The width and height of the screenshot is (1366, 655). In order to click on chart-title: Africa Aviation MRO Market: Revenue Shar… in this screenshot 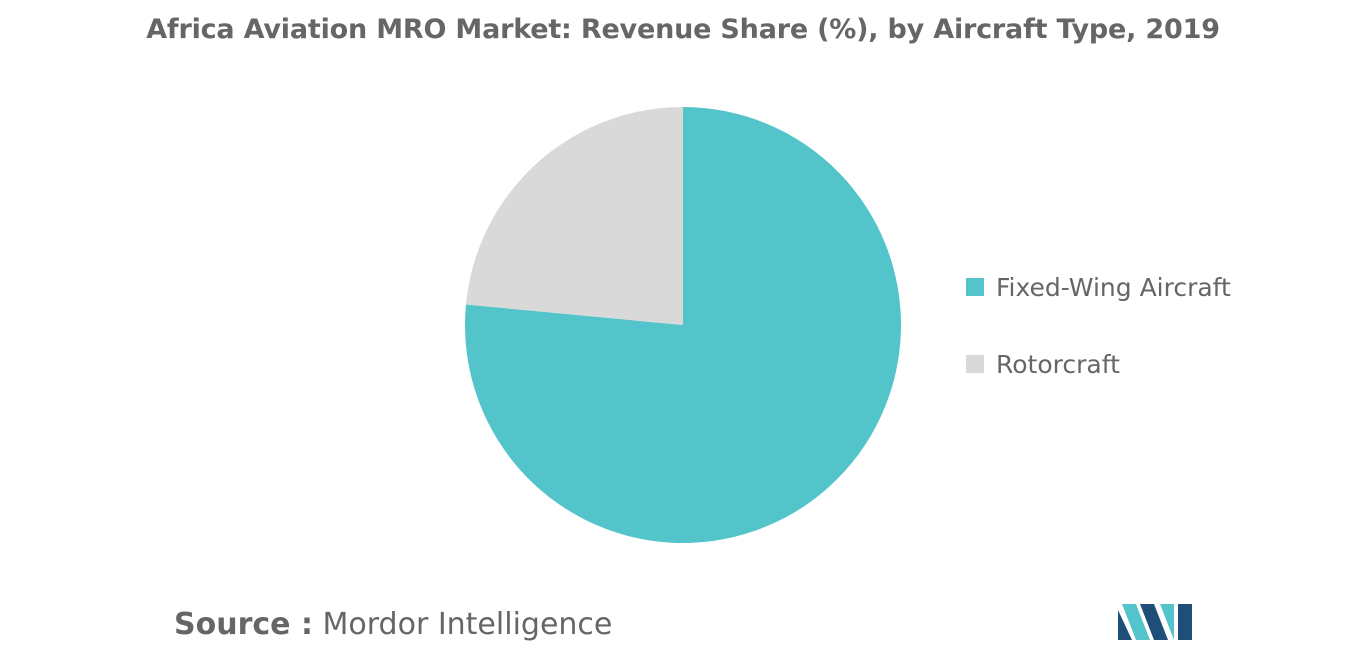, I will do `click(683, 29)`.